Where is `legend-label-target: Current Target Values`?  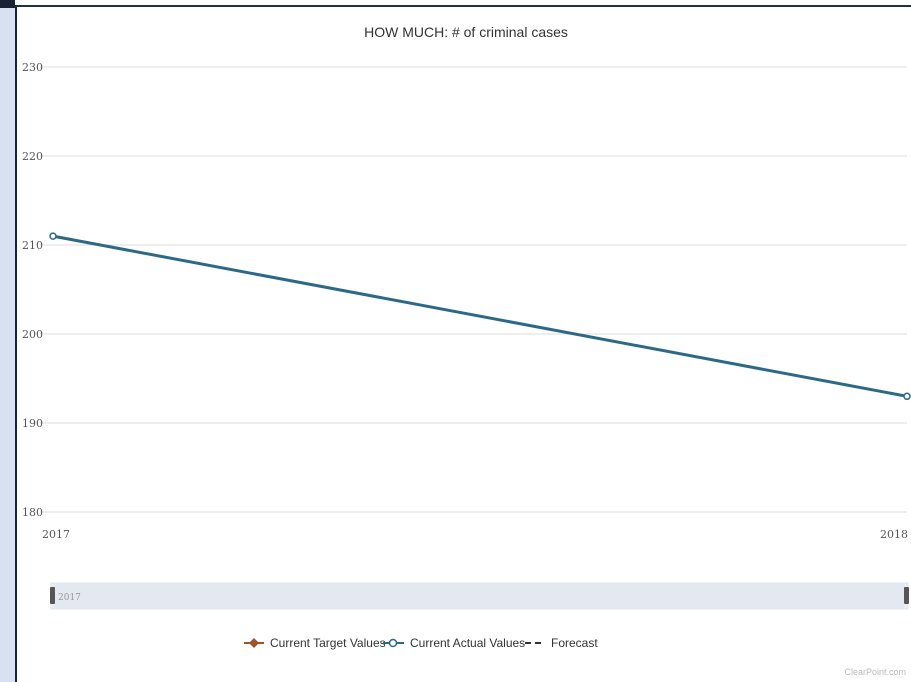
legend-label-target: Current Target Values is located at coordinates (328, 643).